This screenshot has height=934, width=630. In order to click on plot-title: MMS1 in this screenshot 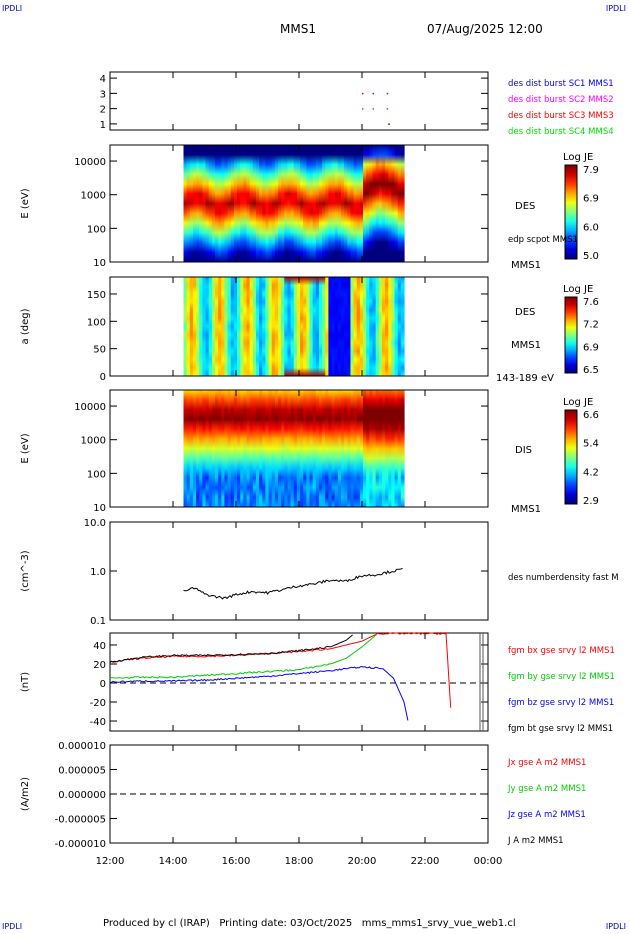, I will do `click(298, 29)`.